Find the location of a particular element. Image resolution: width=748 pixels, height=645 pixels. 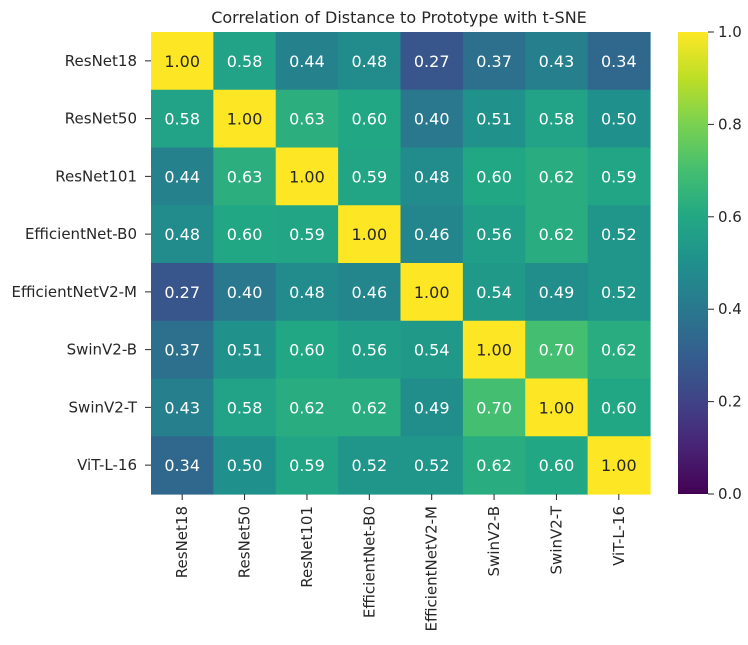

colorbar: 0.0 0.2 0.4 0.6 0.8 1.0 is located at coordinates (710, 263).